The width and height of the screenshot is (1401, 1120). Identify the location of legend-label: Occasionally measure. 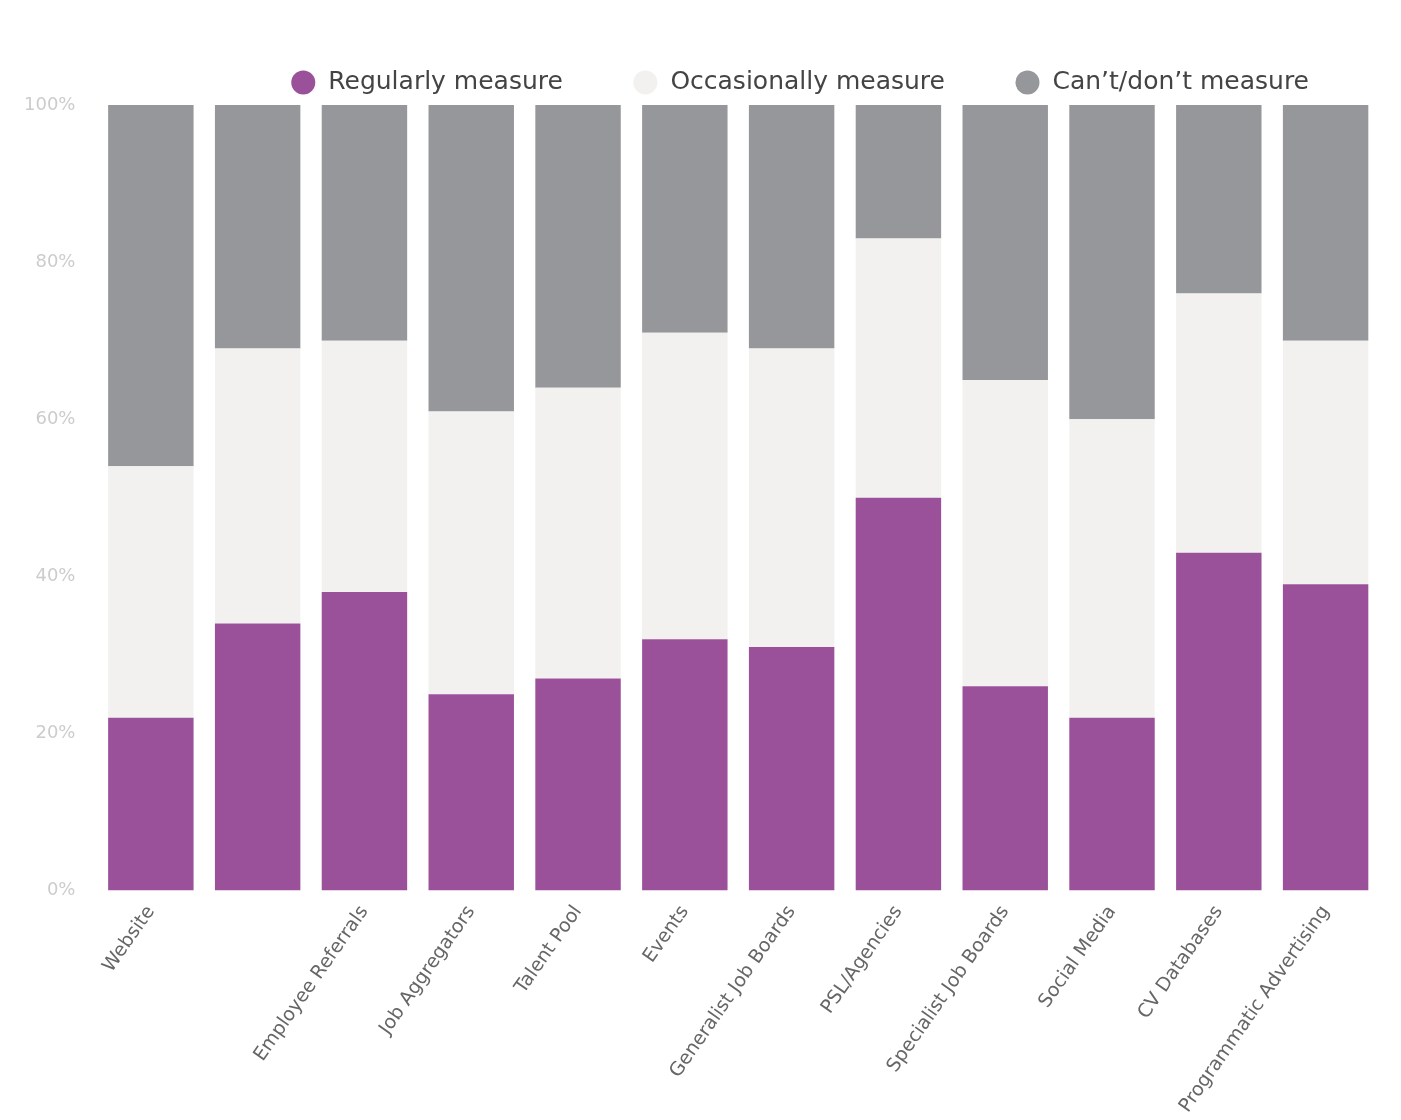
(807, 80).